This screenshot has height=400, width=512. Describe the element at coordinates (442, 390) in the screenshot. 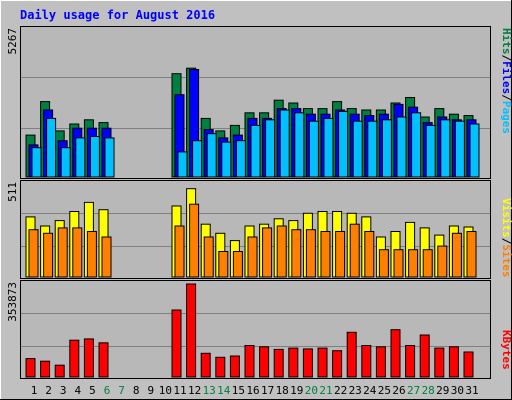

I see `x-tick-label-day-29: 29` at that location.